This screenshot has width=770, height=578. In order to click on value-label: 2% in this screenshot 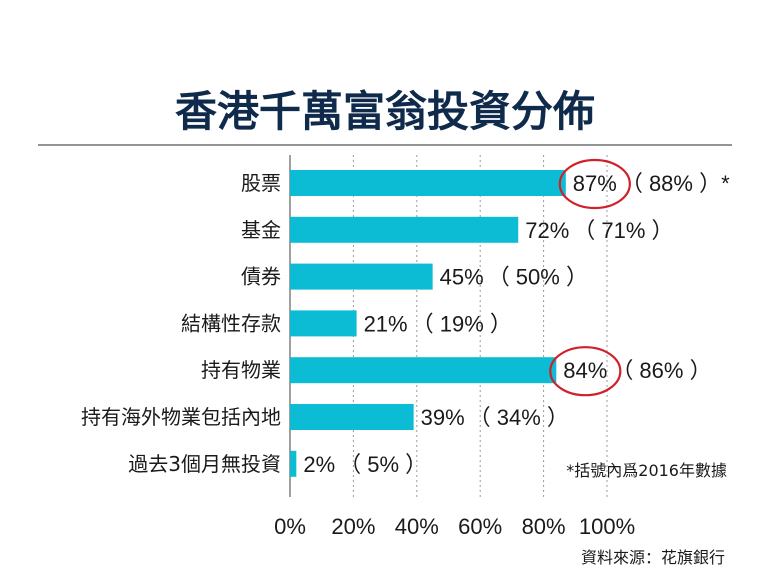, I will do `click(319, 464)`.